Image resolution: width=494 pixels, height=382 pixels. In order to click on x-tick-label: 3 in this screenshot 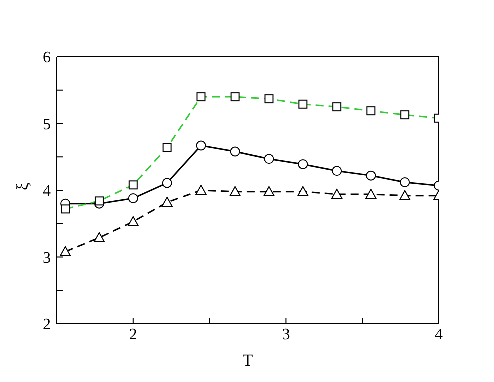, I will do `click(286, 335)`.